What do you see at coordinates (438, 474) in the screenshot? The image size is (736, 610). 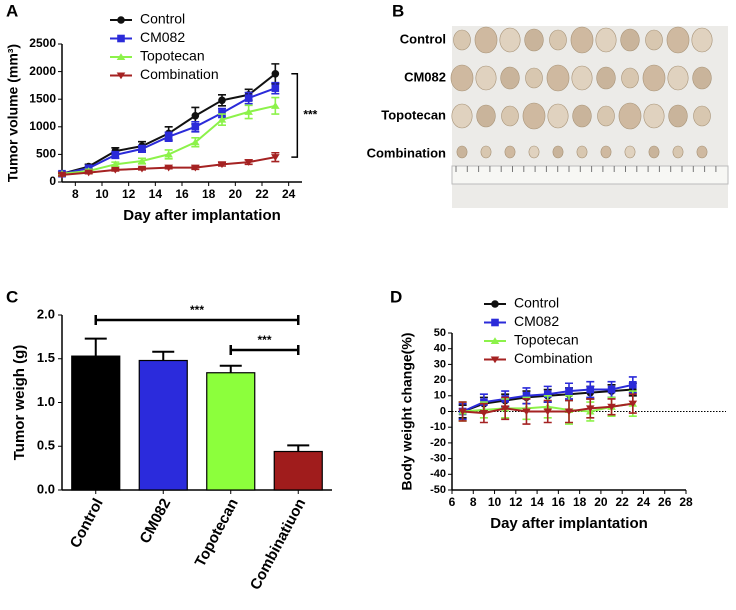 I see `y-tick-label: -40` at bounding box center [438, 474].